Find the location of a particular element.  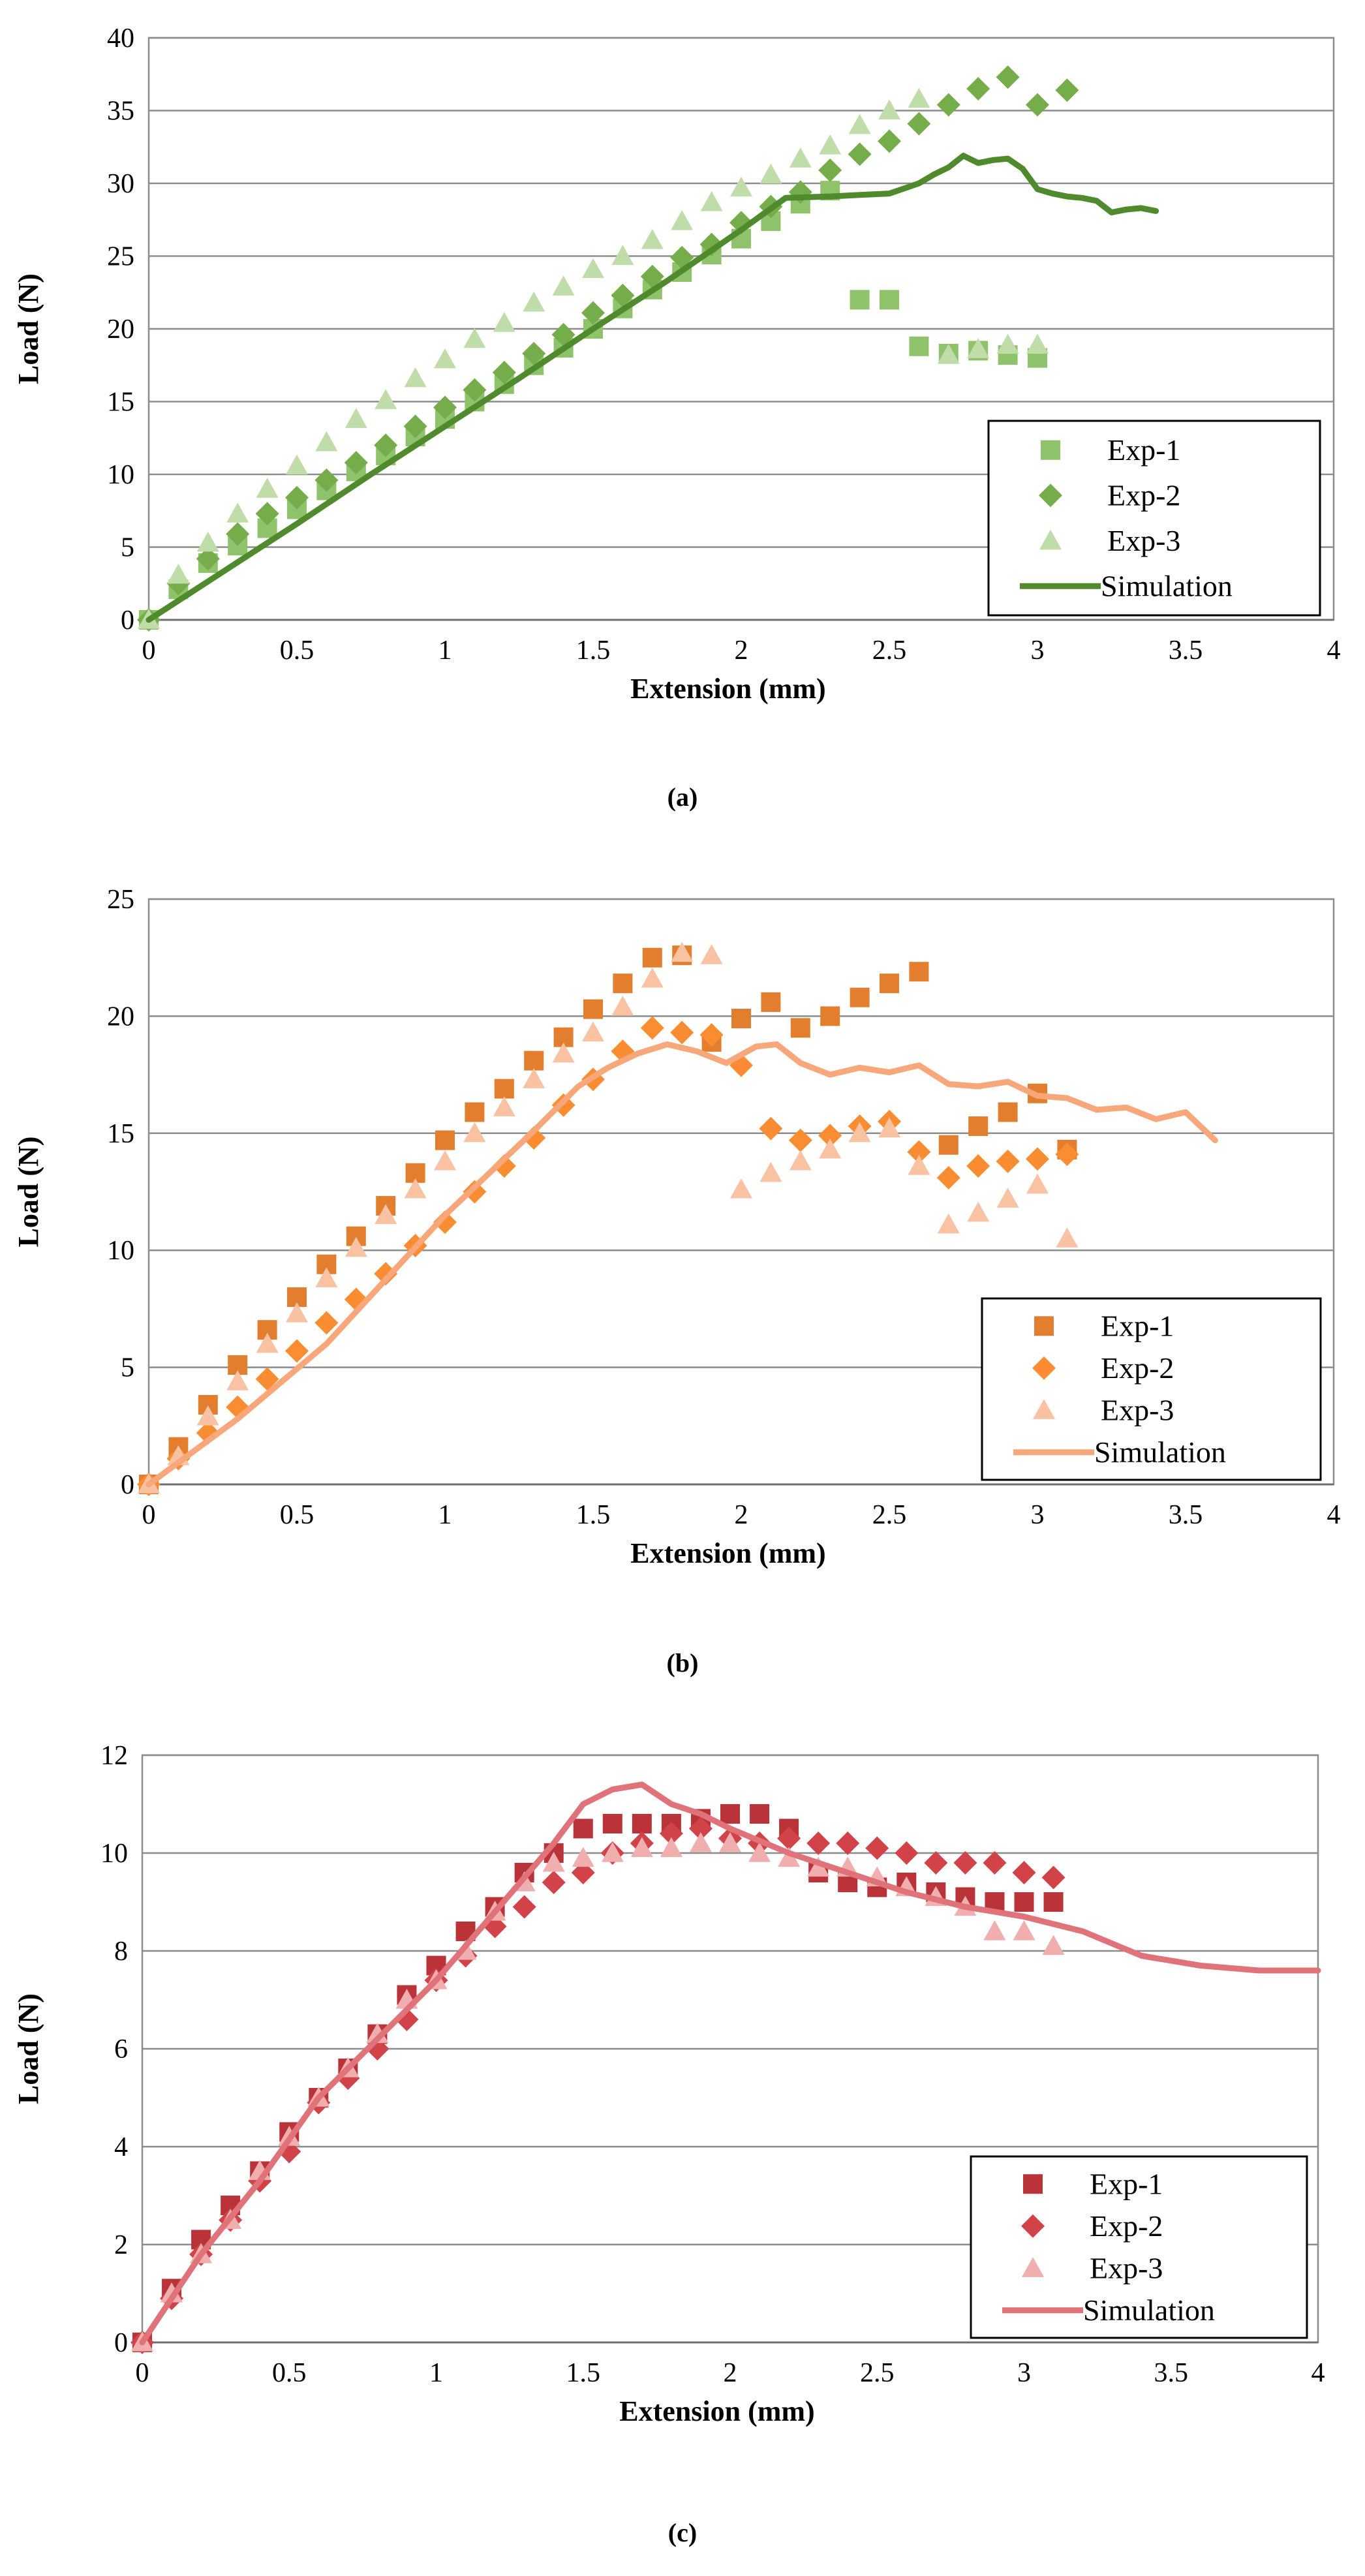

legend-label: Exp-3 is located at coordinates (1137, 1409).